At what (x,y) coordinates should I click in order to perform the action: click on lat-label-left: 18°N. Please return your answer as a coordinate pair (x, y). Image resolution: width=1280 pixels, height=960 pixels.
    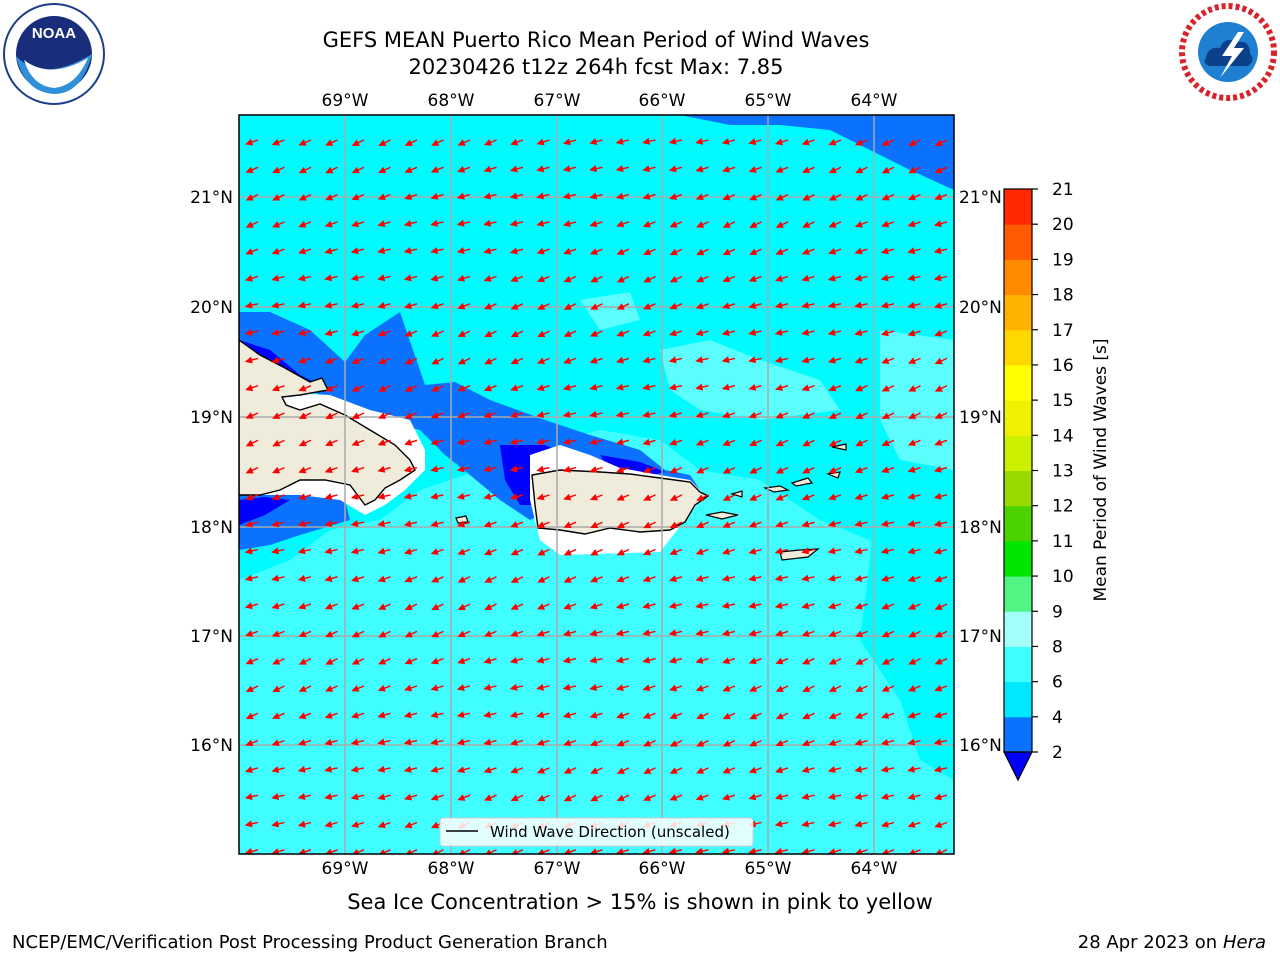
    Looking at the image, I should click on (211, 528).